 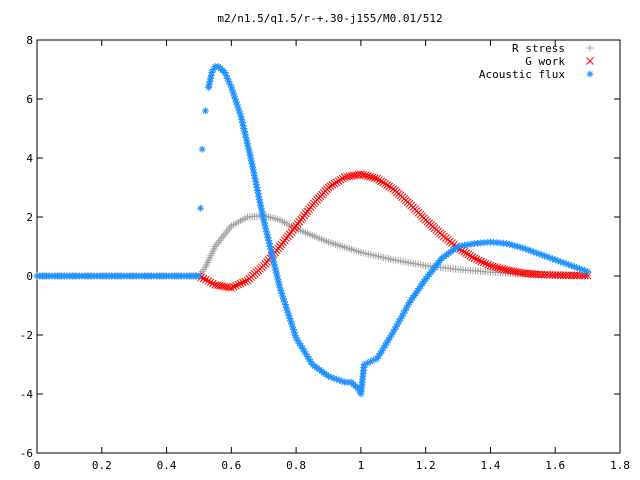 What do you see at coordinates (590, 61) in the screenshot?
I see `legend-marker-g-work` at bounding box center [590, 61].